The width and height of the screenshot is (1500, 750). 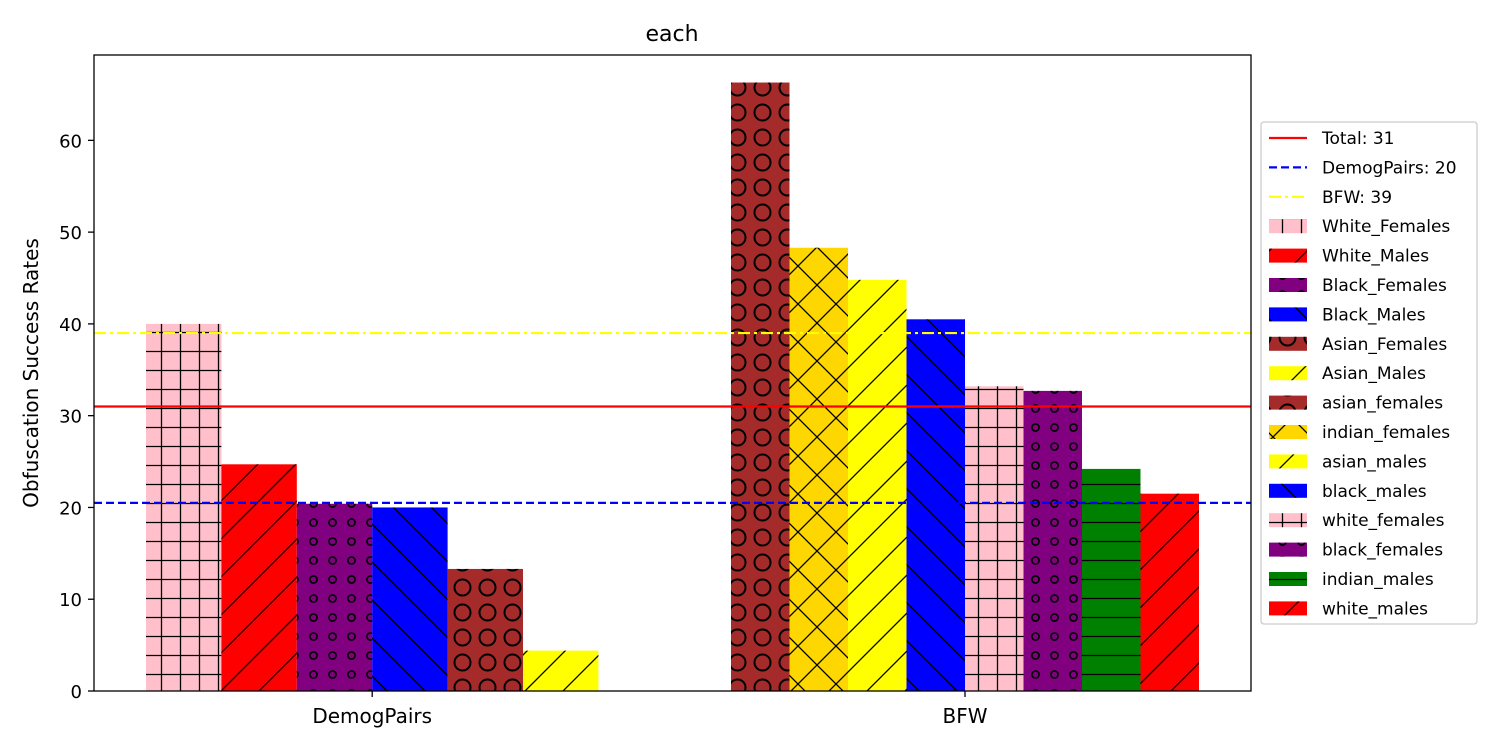 I want to click on legend-item-black-males: black_males, so click(x=1348, y=492).